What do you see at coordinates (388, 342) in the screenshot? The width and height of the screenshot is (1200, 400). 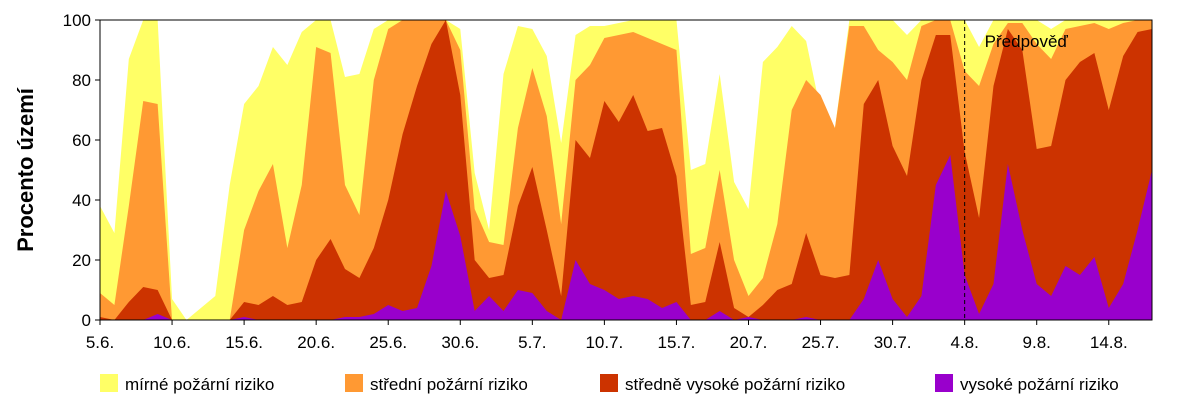 I see `x-tick-label: 25.6.` at bounding box center [388, 342].